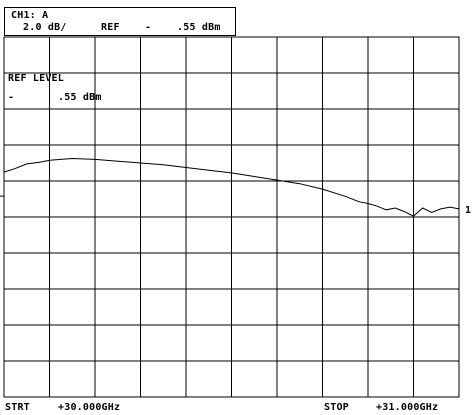 The height and width of the screenshot is (415, 474). Describe the element at coordinates (80, 97) in the screenshot. I see `ref-level-value: .55 dBm` at that location.